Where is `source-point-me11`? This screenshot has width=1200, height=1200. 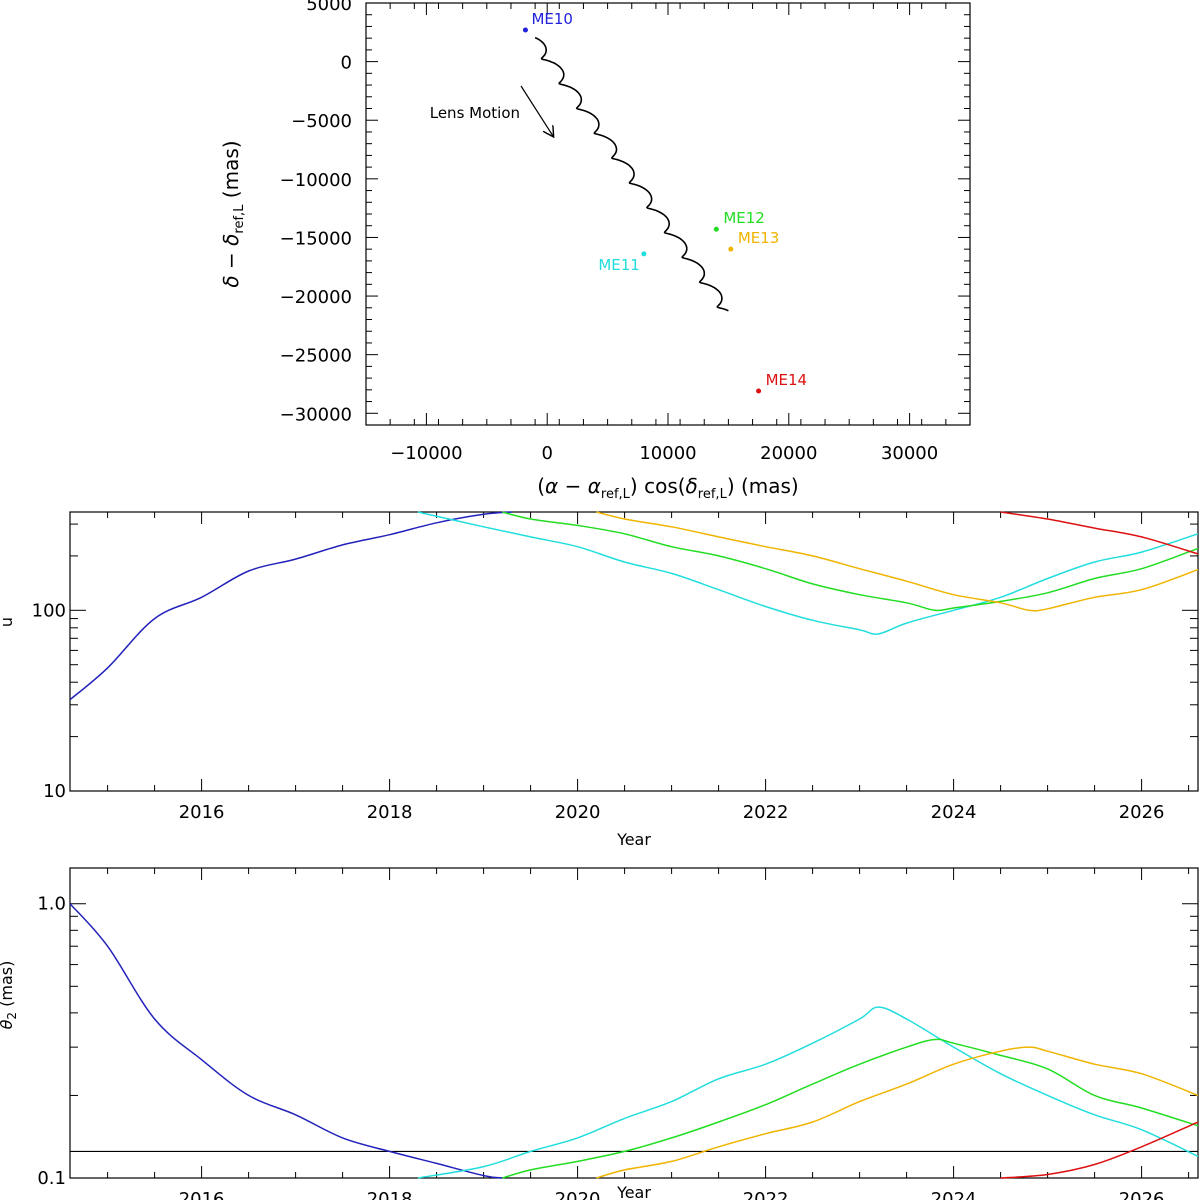 source-point-me11 is located at coordinates (644, 254).